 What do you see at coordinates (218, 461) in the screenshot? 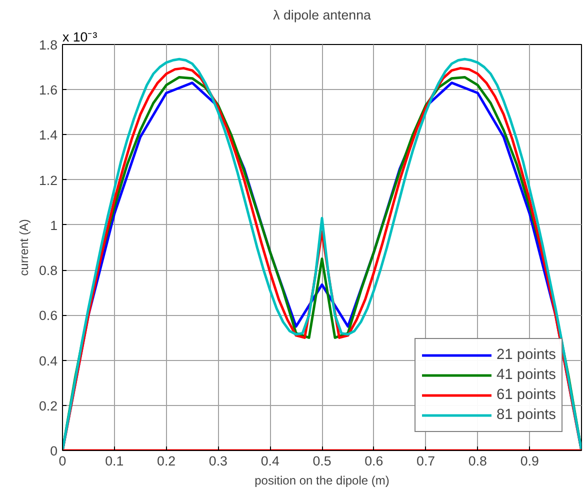
I see `x-tick-label: 0.3` at bounding box center [218, 461].